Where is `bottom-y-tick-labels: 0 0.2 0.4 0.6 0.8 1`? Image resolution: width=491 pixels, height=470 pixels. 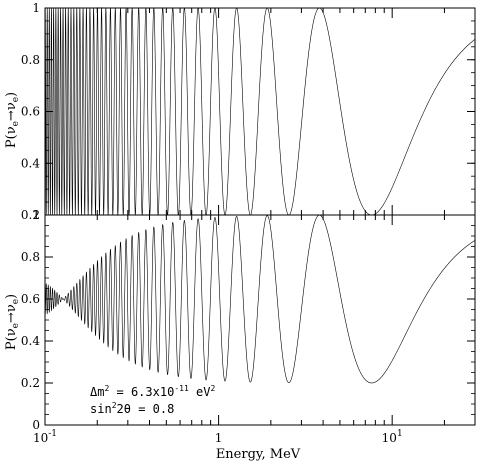 bottom-y-tick-labels: 0 0.2 0.4 0.6 0.8 1 is located at coordinates (30, 320).